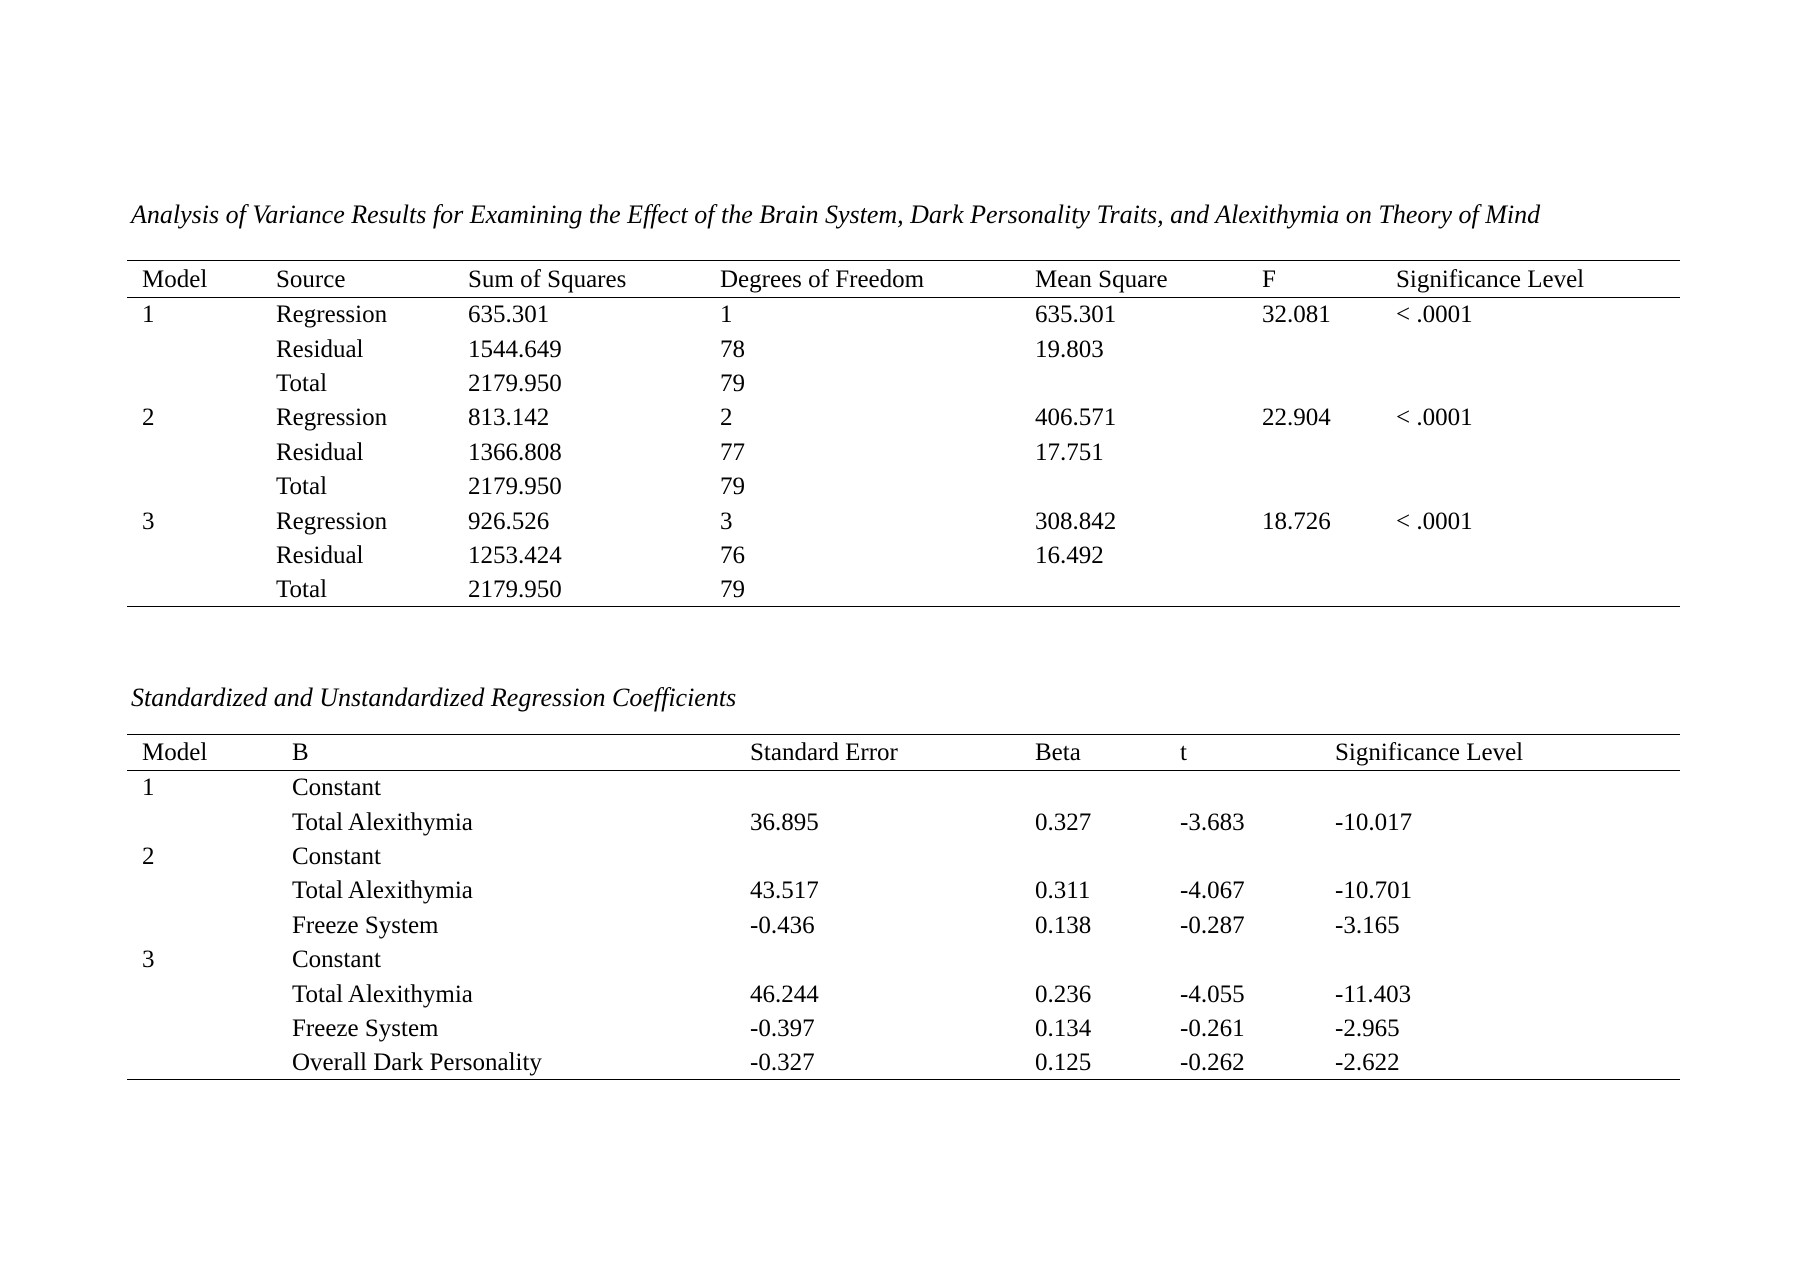 This screenshot has height=1272, width=1795. I want to click on cell-sum-of-squares: 813.142, so click(509, 418).